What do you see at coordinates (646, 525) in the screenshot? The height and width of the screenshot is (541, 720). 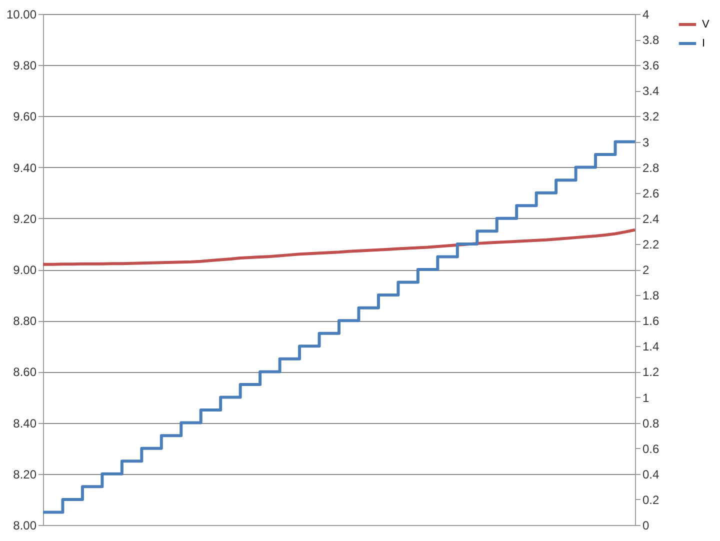 I see `y2-tick-label: 0` at bounding box center [646, 525].